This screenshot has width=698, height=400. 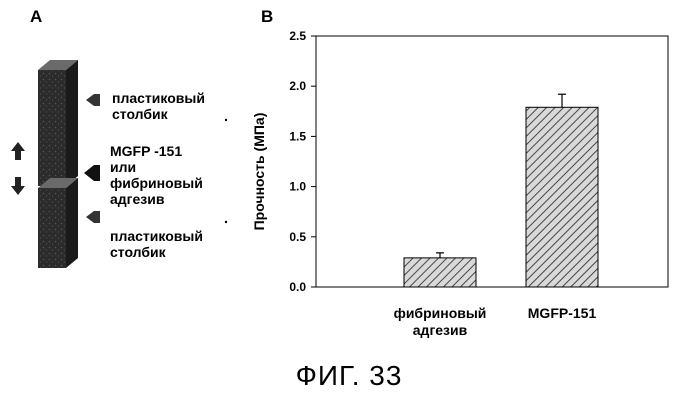 I want to click on y-tick-label: 2.0, so click(x=297, y=86).